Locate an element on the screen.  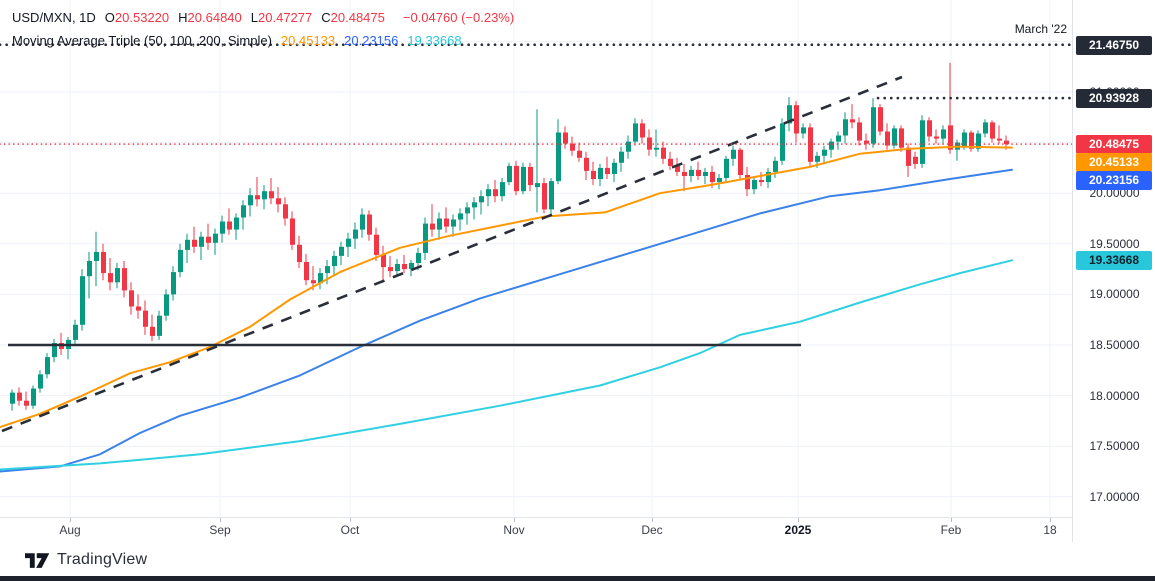
ma-value: 19.33668 is located at coordinates (434, 40).